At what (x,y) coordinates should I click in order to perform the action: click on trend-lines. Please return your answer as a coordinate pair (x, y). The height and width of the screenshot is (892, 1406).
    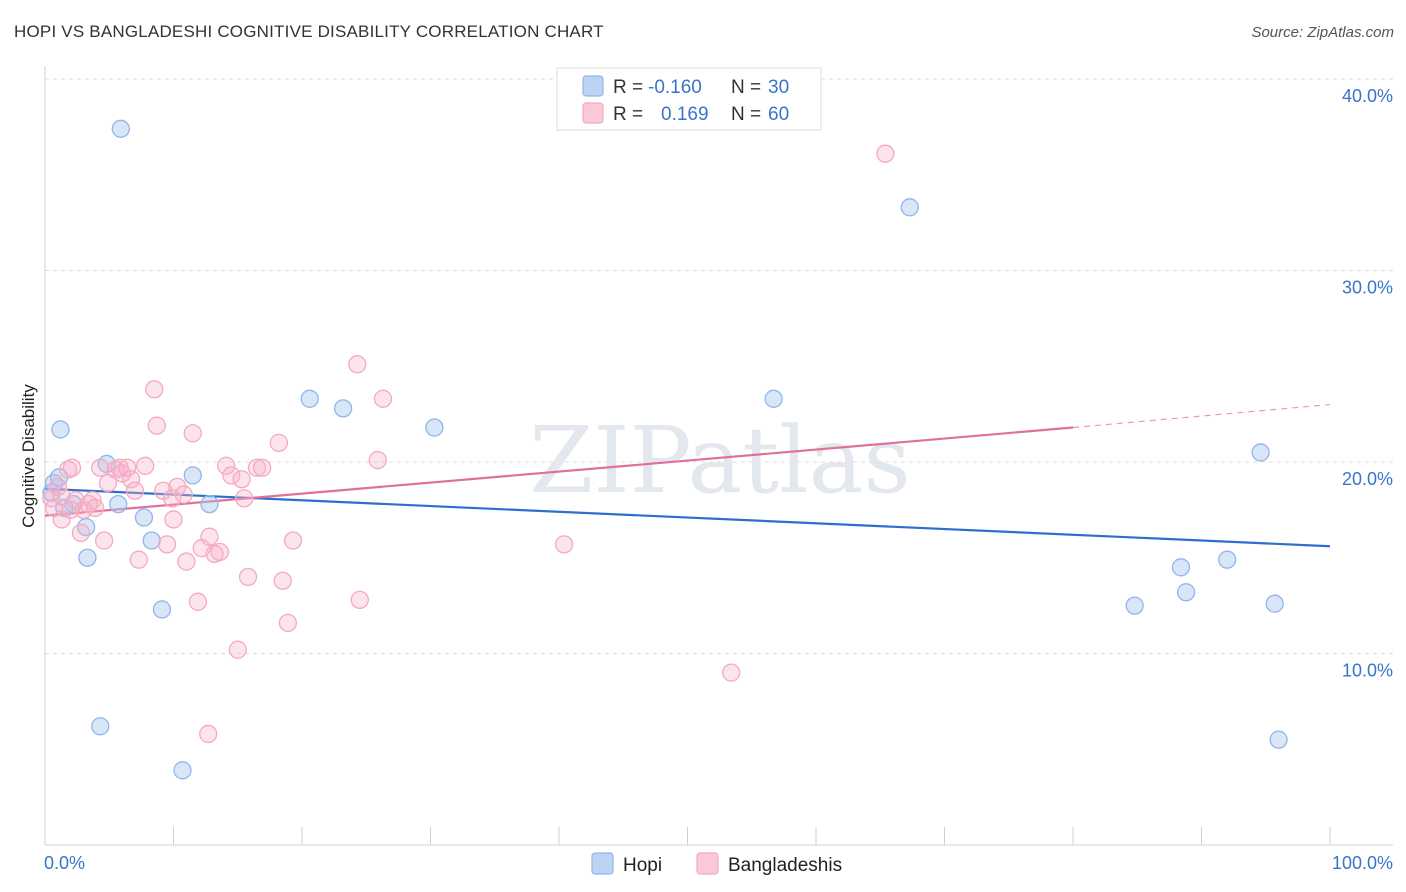
    Looking at the image, I should click on (687, 475).